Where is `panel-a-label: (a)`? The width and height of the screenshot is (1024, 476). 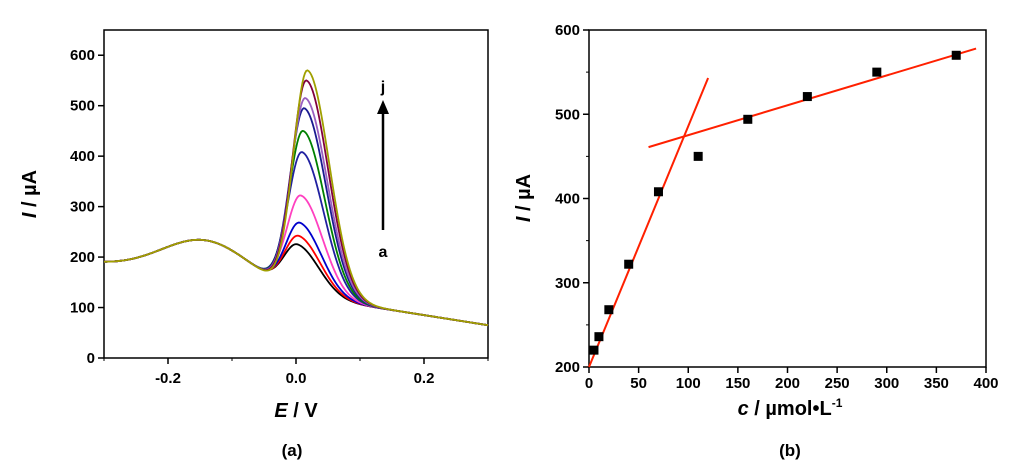 panel-a-label: (a) is located at coordinates (292, 450).